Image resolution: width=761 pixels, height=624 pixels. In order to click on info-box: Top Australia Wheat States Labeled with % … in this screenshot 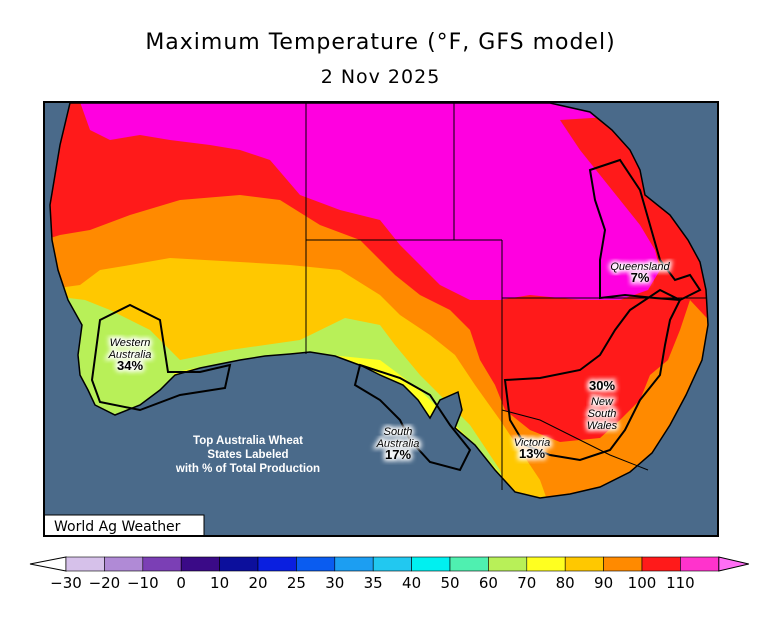, I will do `click(247, 455)`.